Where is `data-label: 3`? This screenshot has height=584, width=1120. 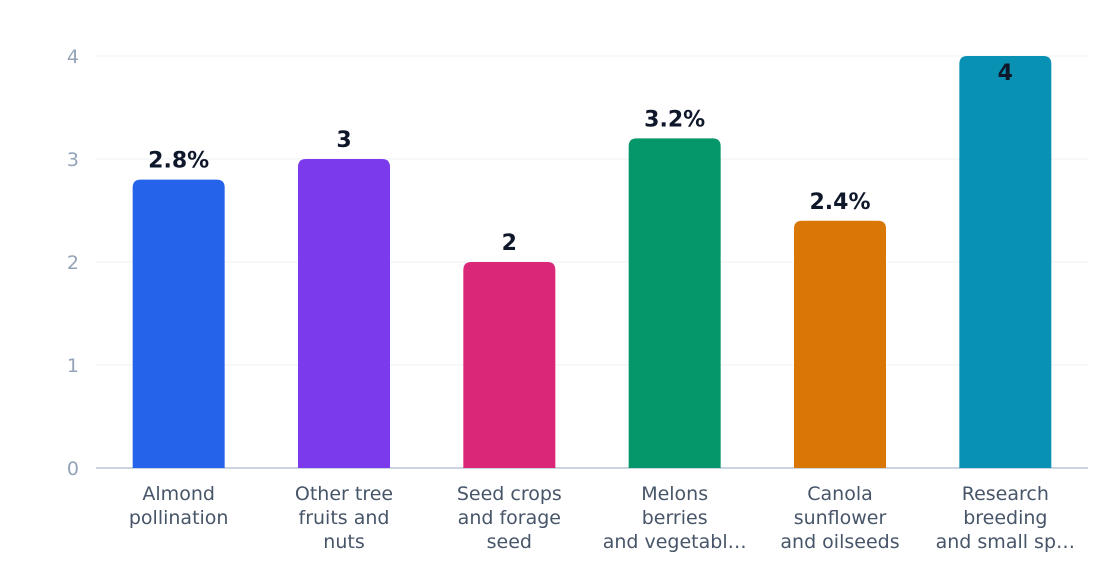 data-label: 3 is located at coordinates (343, 140).